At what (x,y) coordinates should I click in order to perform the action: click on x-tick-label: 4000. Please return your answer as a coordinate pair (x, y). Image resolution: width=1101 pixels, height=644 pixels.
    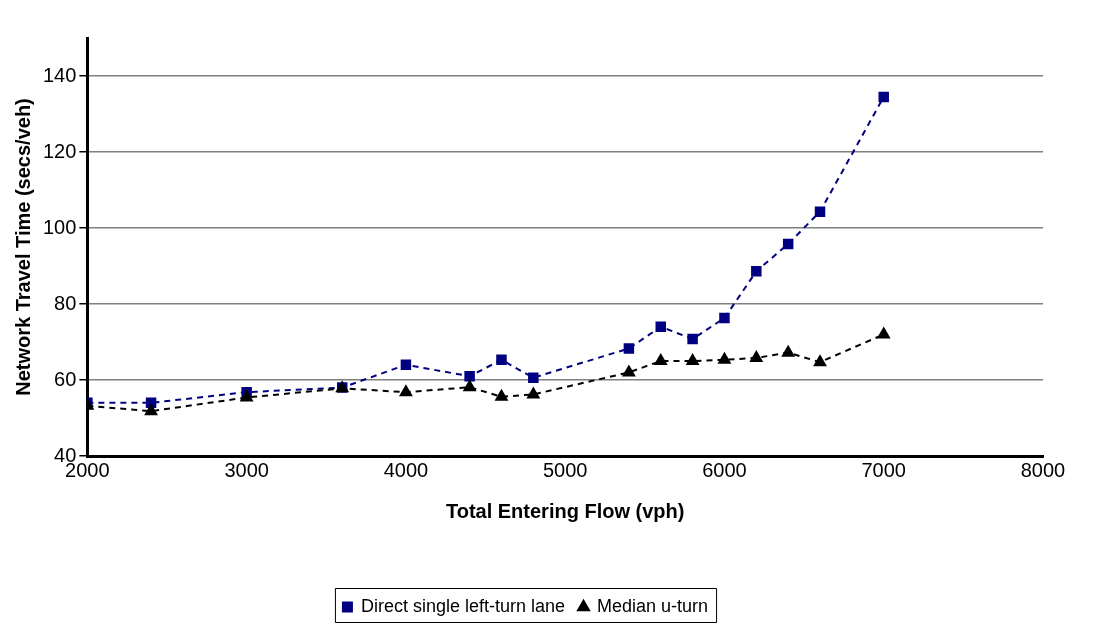
    Looking at the image, I should click on (406, 469).